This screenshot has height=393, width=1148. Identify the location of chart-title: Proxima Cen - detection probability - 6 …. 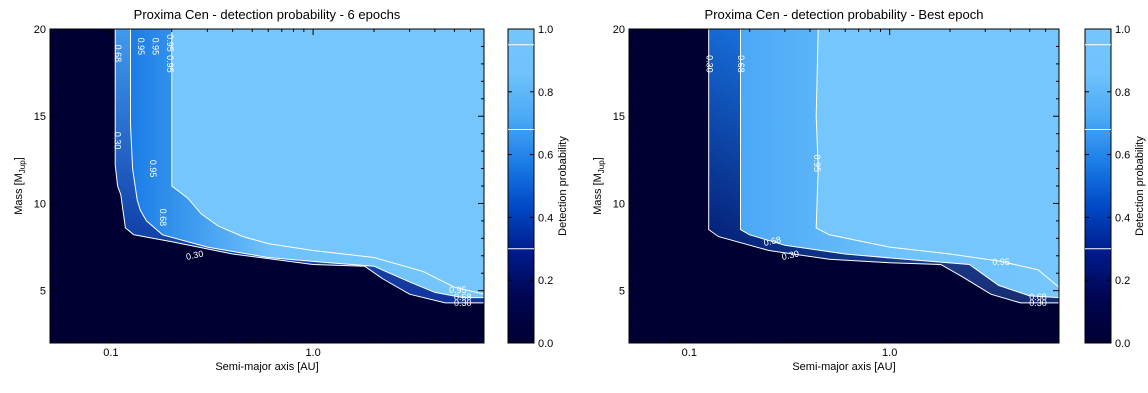
(267, 14).